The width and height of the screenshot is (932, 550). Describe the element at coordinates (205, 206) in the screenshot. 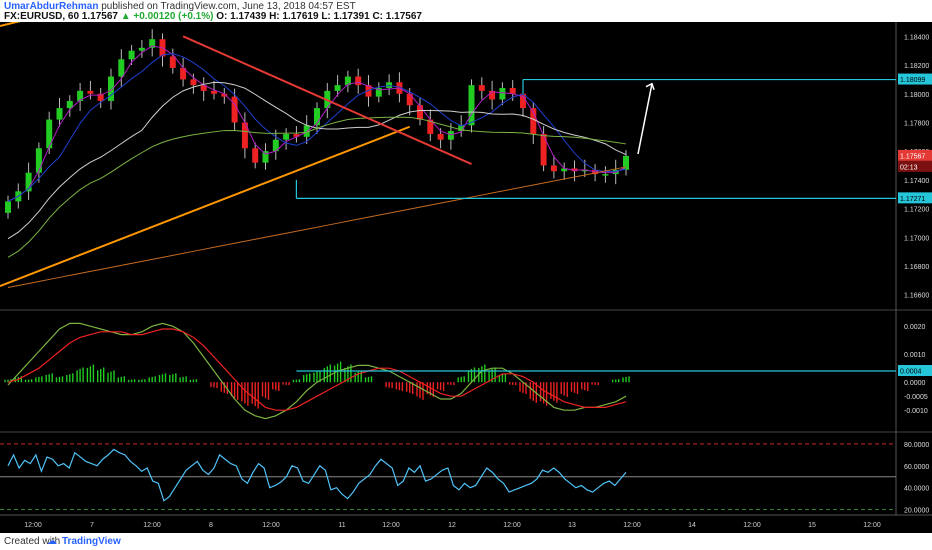

I see `orange-trendline` at that location.